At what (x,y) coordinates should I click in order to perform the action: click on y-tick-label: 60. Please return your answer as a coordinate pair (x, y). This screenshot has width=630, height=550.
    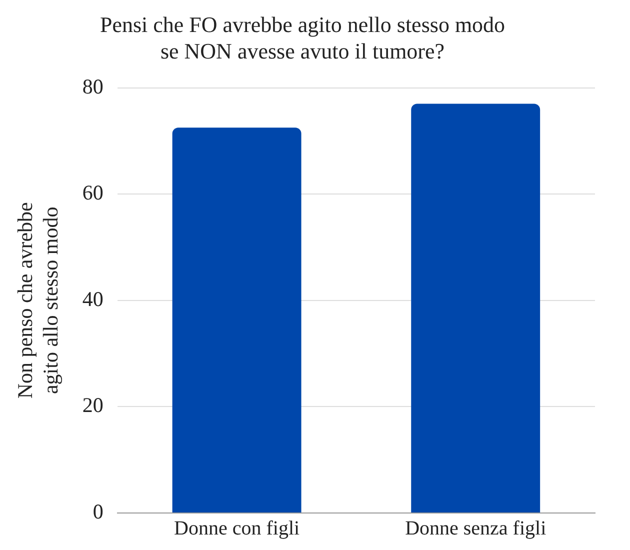
    Looking at the image, I should click on (93, 192).